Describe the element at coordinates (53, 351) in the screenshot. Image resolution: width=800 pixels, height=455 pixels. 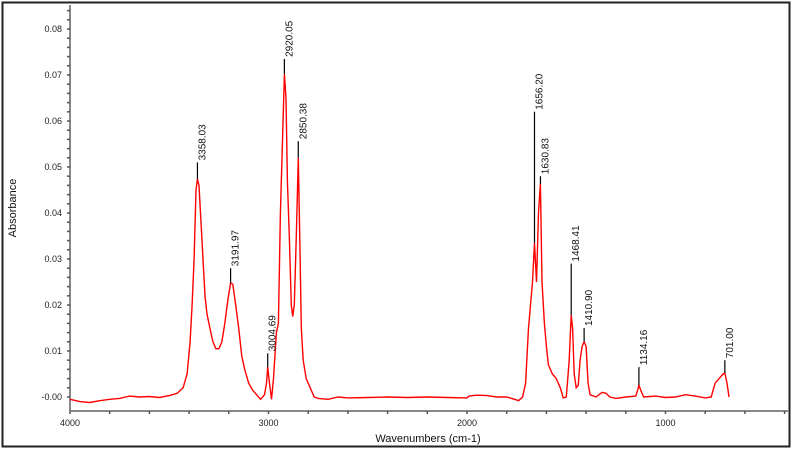
I see `y-tick-label: 0.01` at that location.